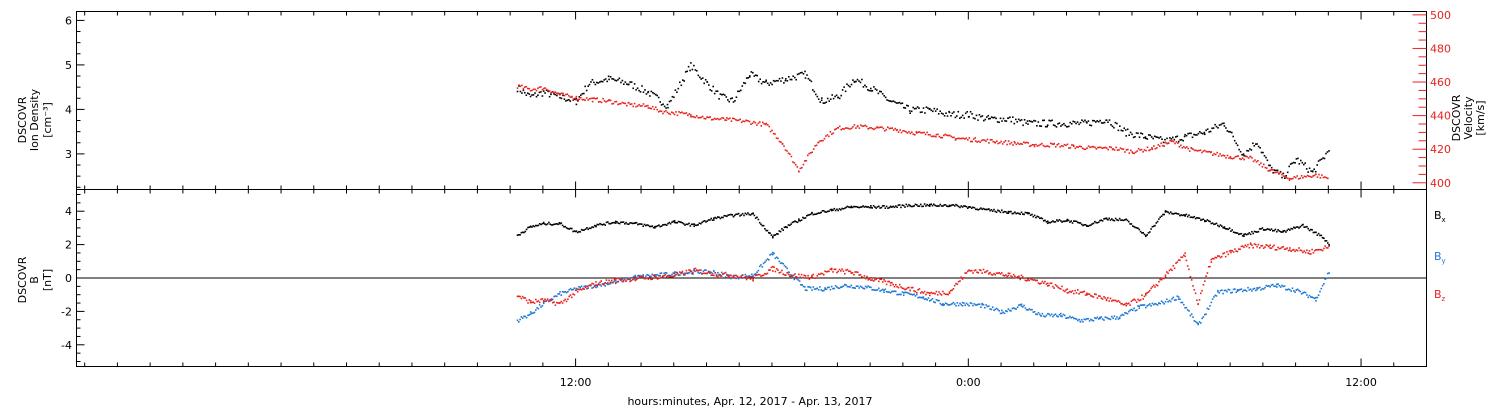 This screenshot has width=1500, height=410. I want to click on b-y-tick-label: -4, so click(66, 345).